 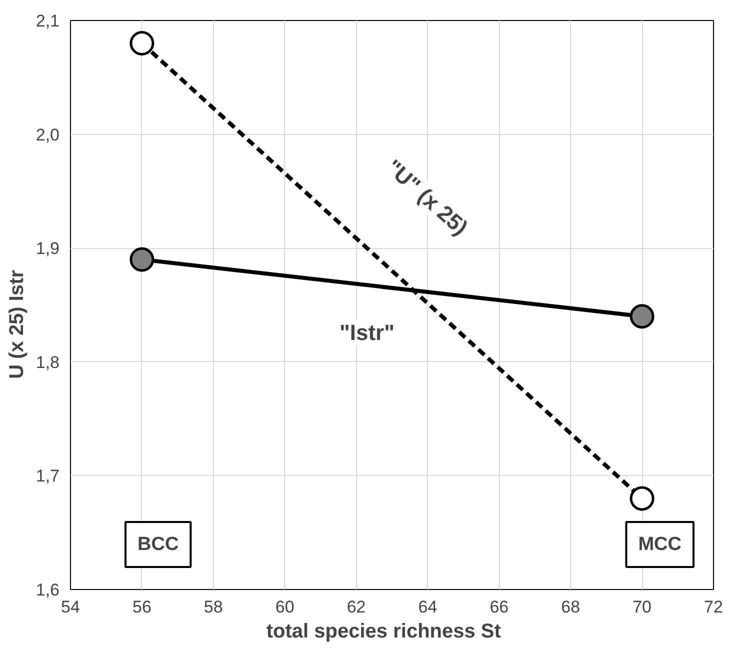 I want to click on x-tick-label: 54, so click(x=70, y=607).